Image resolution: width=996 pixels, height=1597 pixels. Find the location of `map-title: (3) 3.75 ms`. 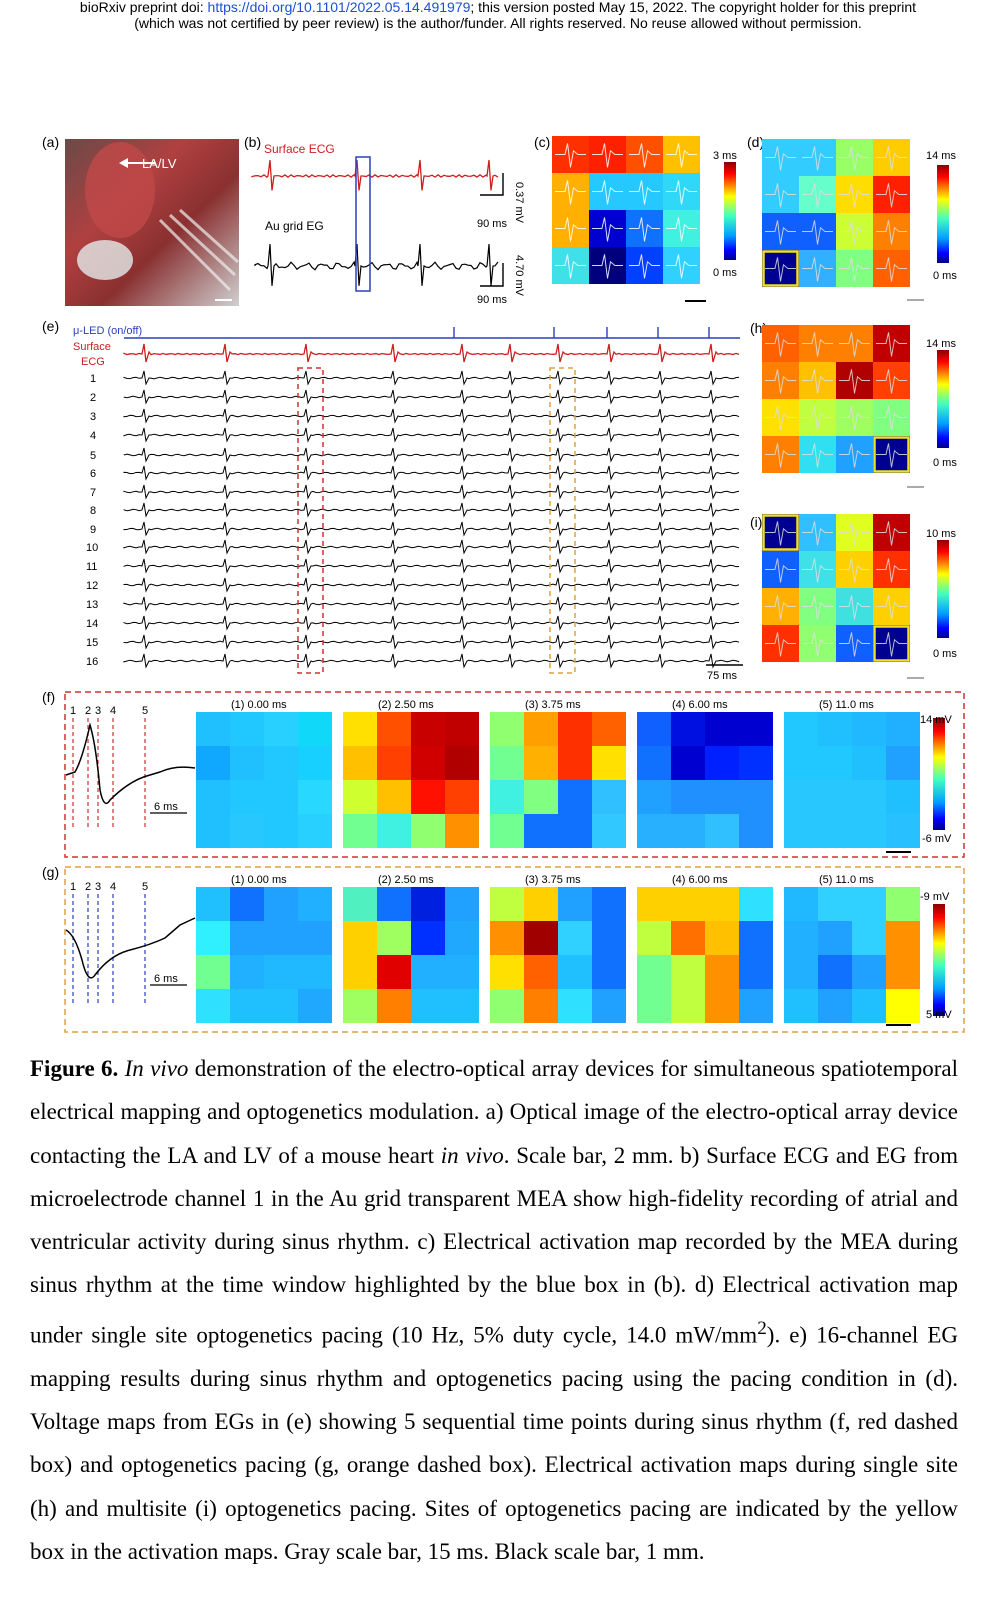

map-title: (3) 3.75 ms is located at coordinates (553, 705).